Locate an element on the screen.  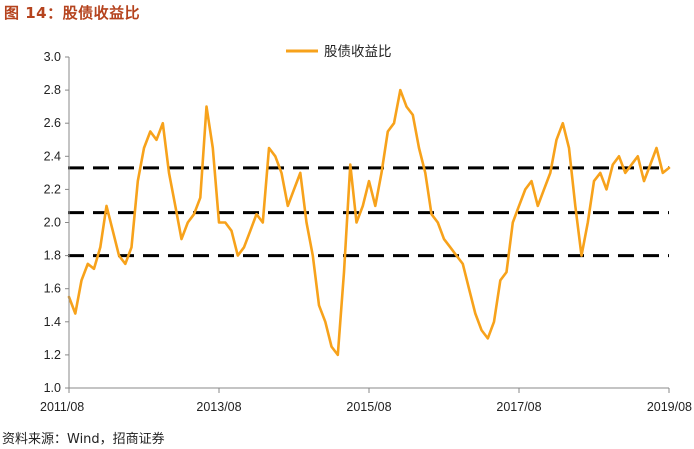
legend: 股债收益比 is located at coordinates (339, 52).